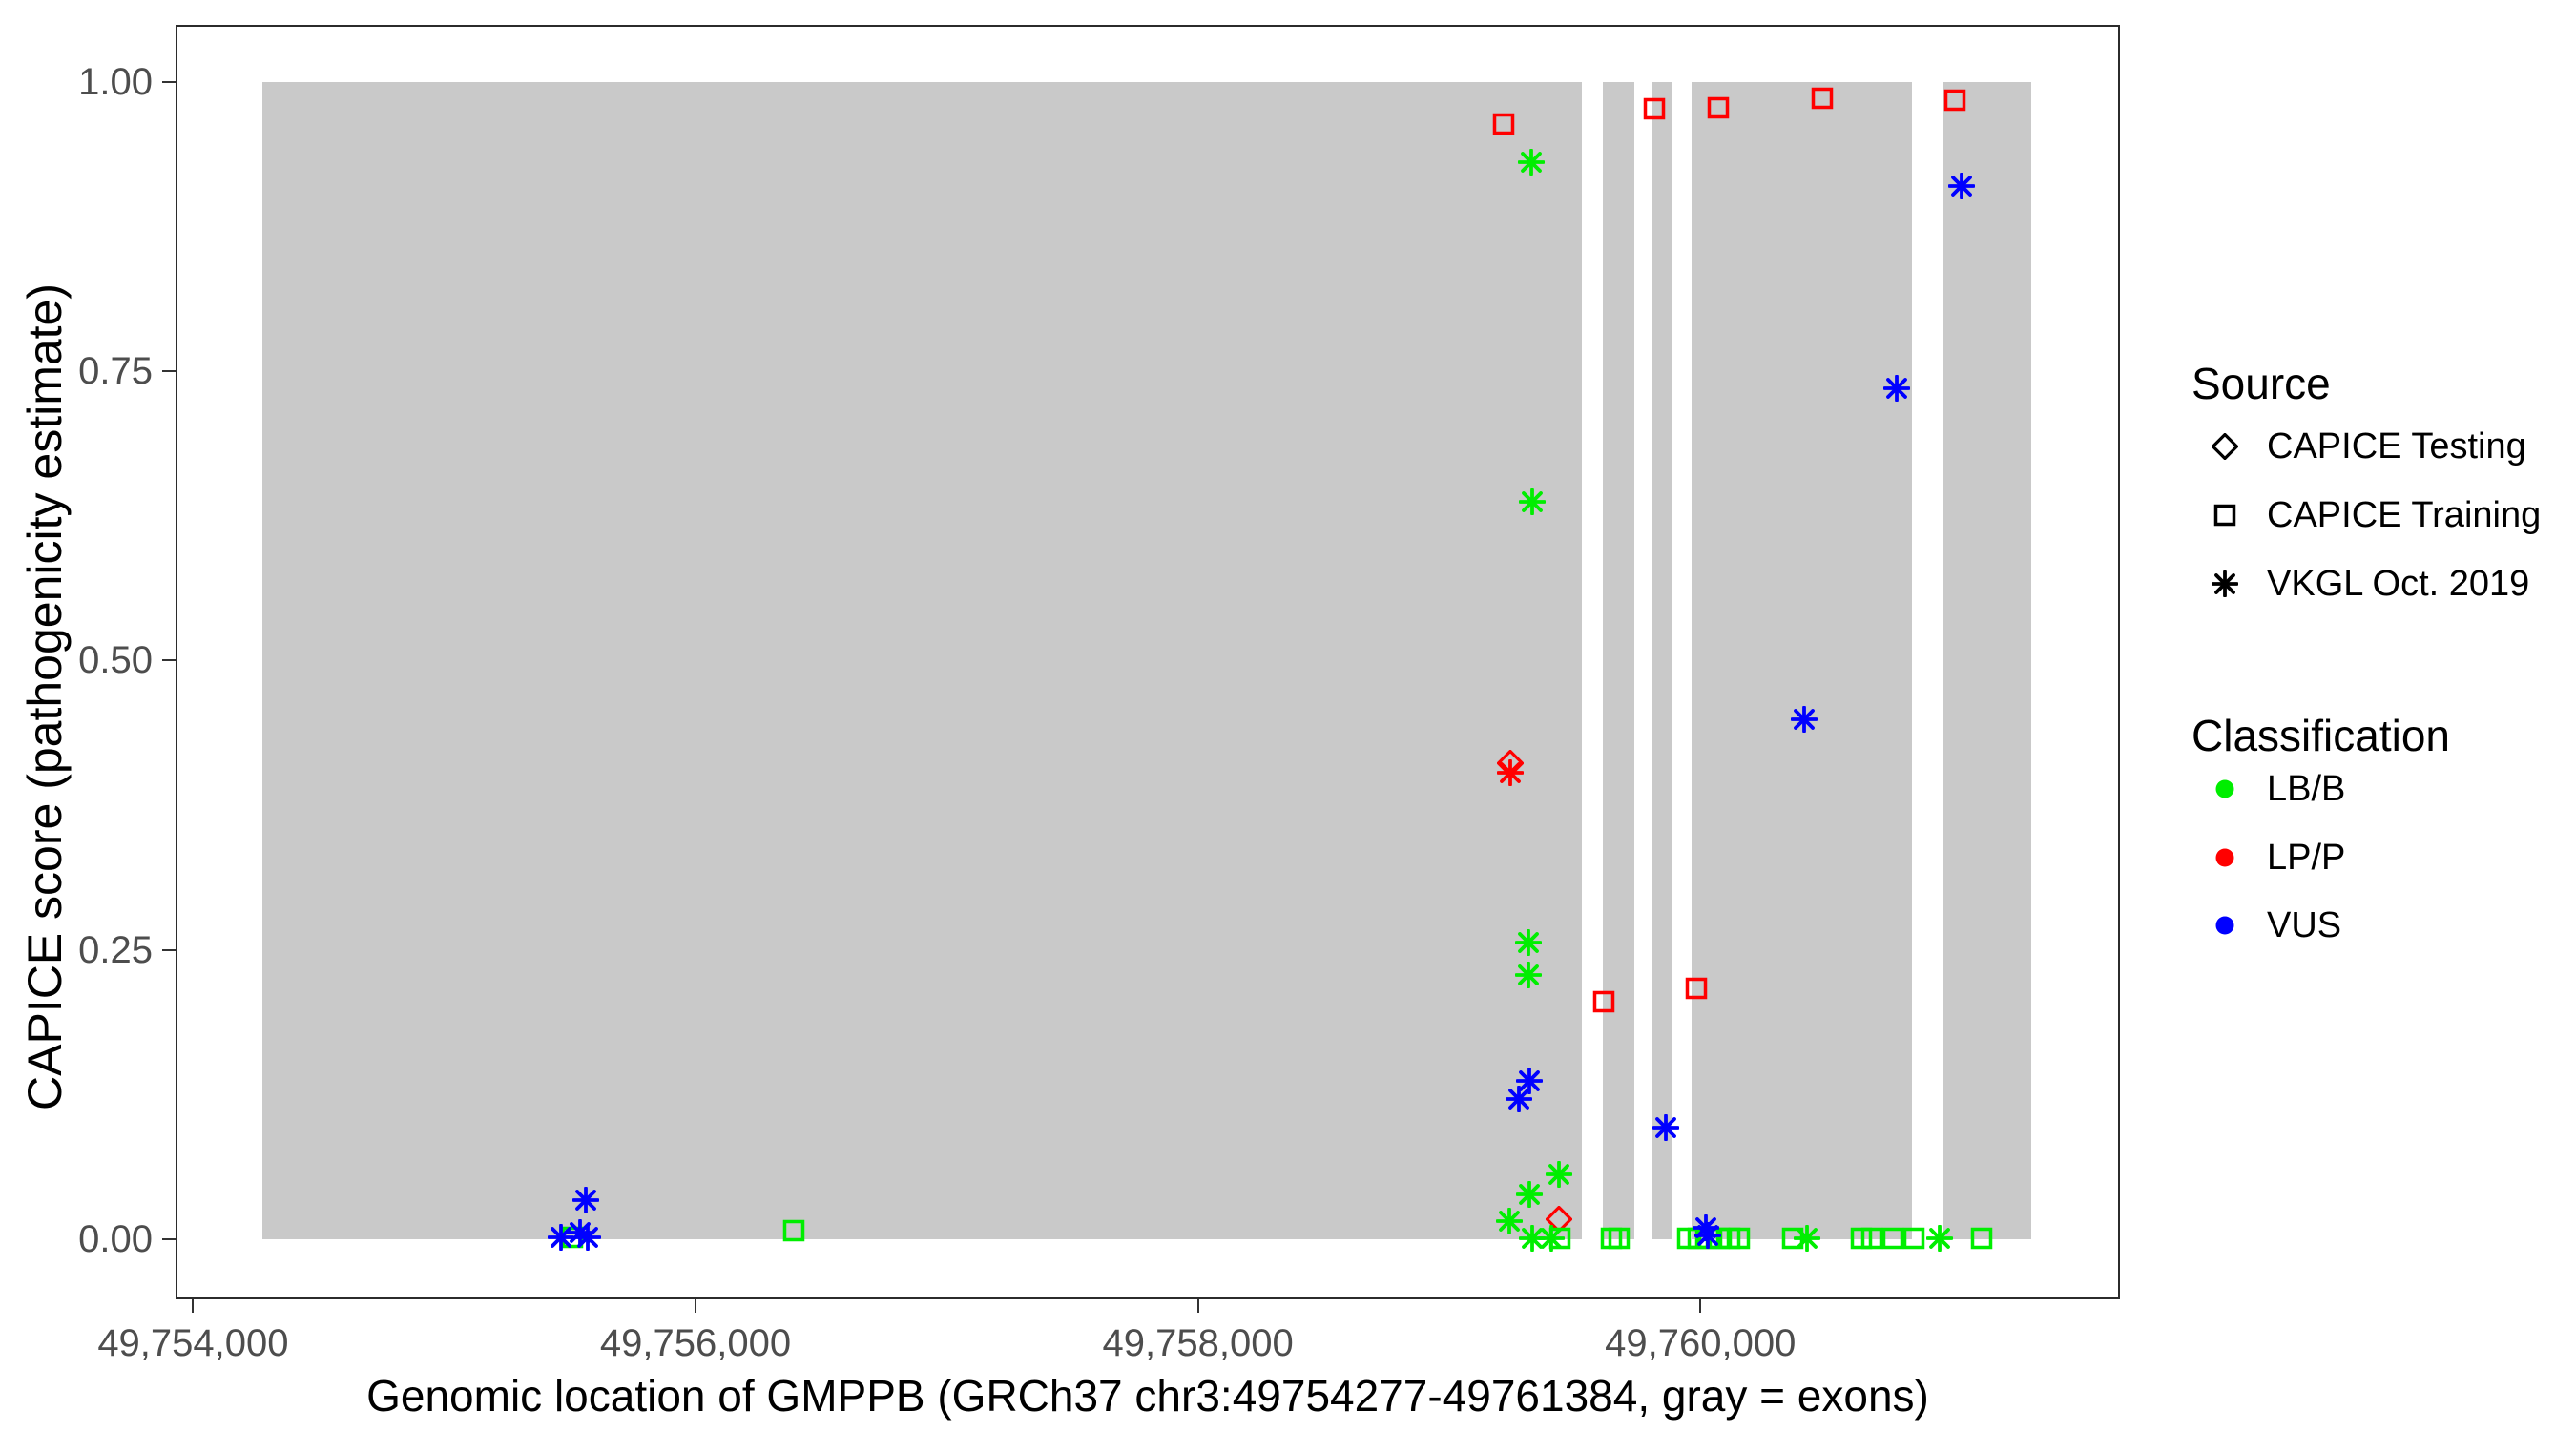  What do you see at coordinates (115, 660) in the screenshot?
I see `y-axis-tick-label: 0.50` at bounding box center [115, 660].